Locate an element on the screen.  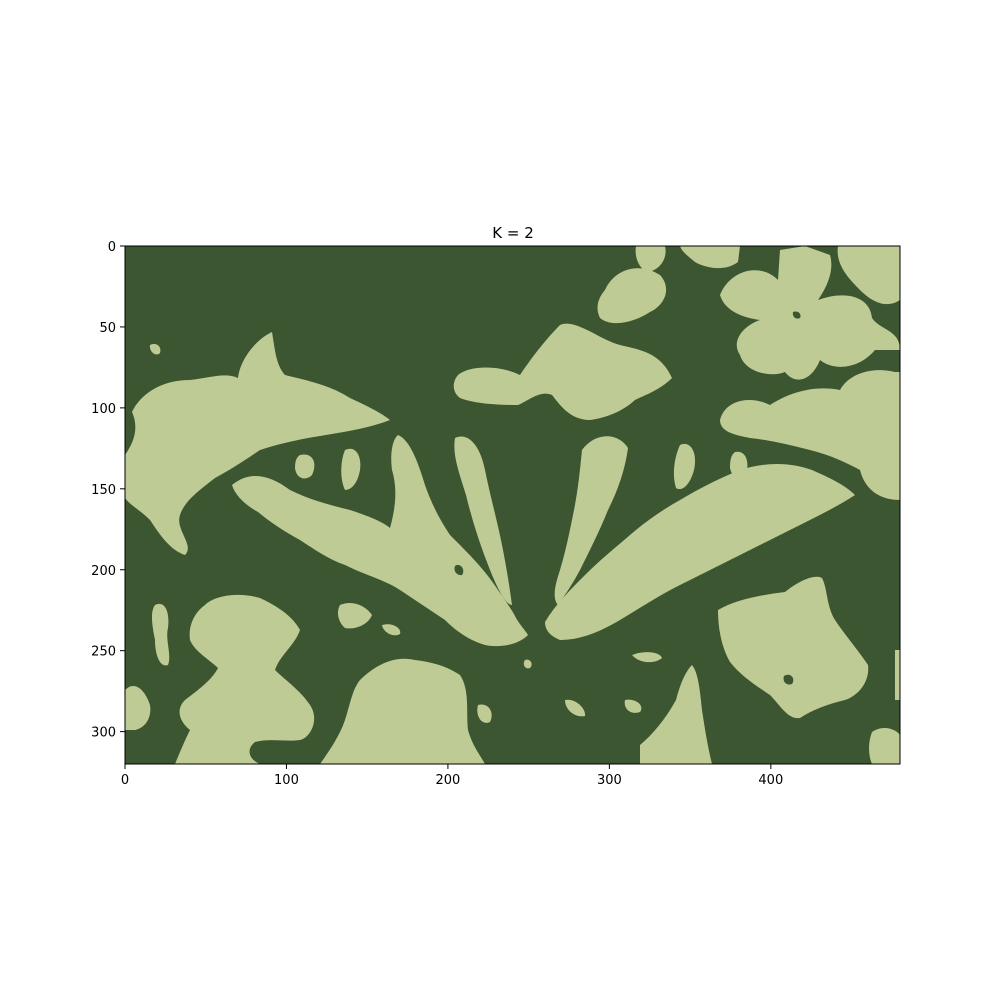
y-axis: 0 50 100 150 200 250 300 is located at coordinates (108, 490).